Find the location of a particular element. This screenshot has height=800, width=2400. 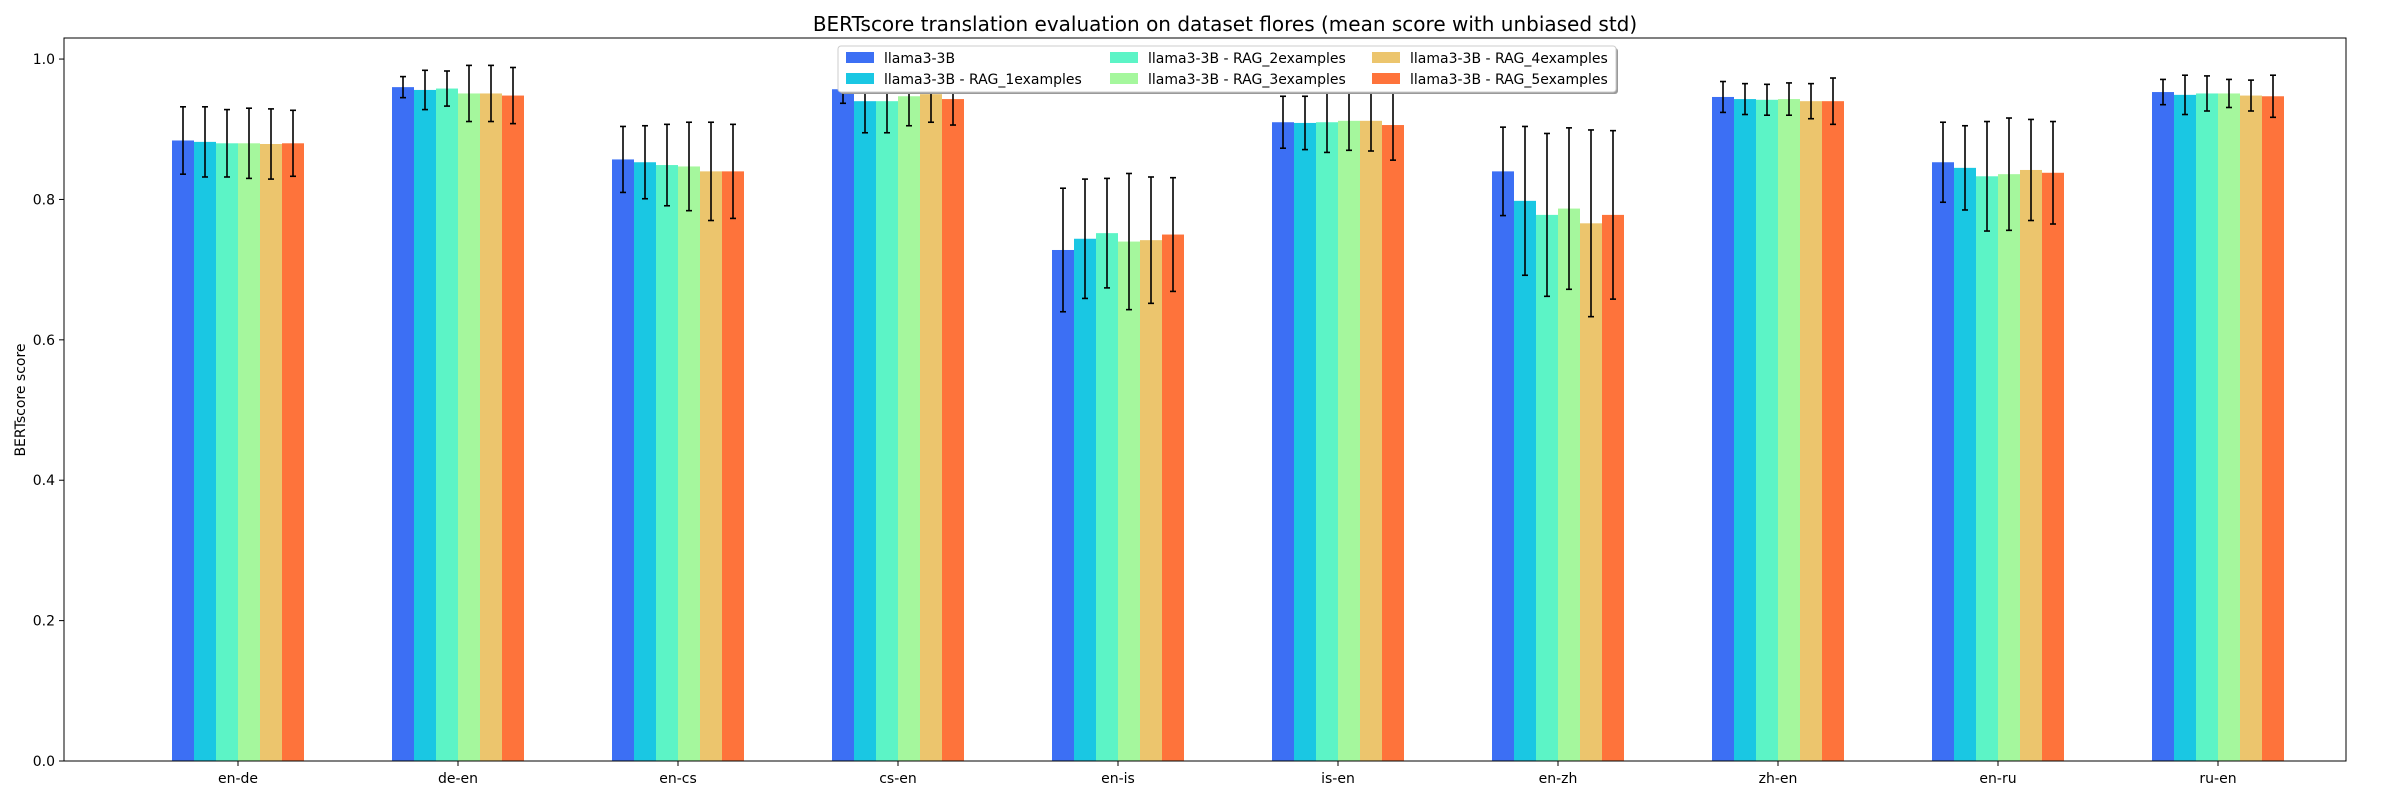

legend-label-2: llama3-3B - RAG_2examples is located at coordinates (1247, 59).